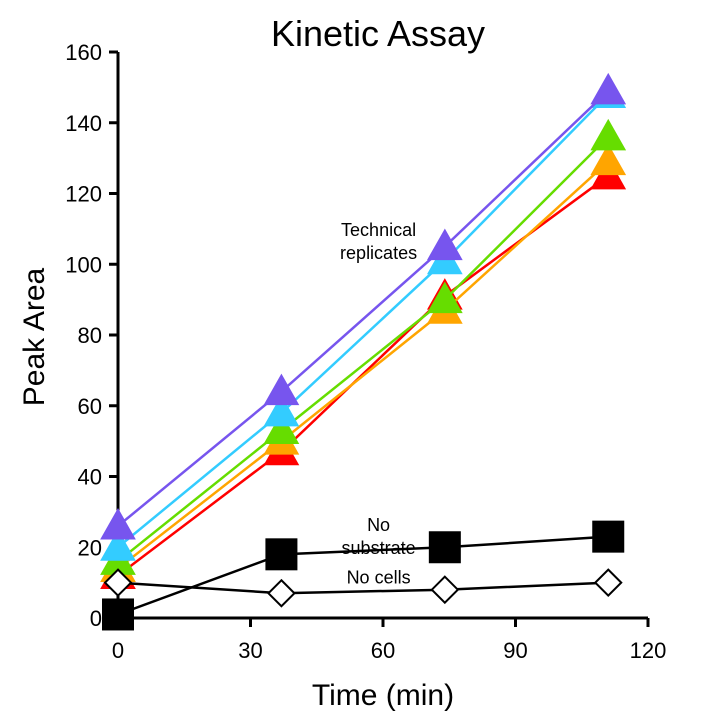  I want to click on y-tick-label: 120, so click(83, 194).